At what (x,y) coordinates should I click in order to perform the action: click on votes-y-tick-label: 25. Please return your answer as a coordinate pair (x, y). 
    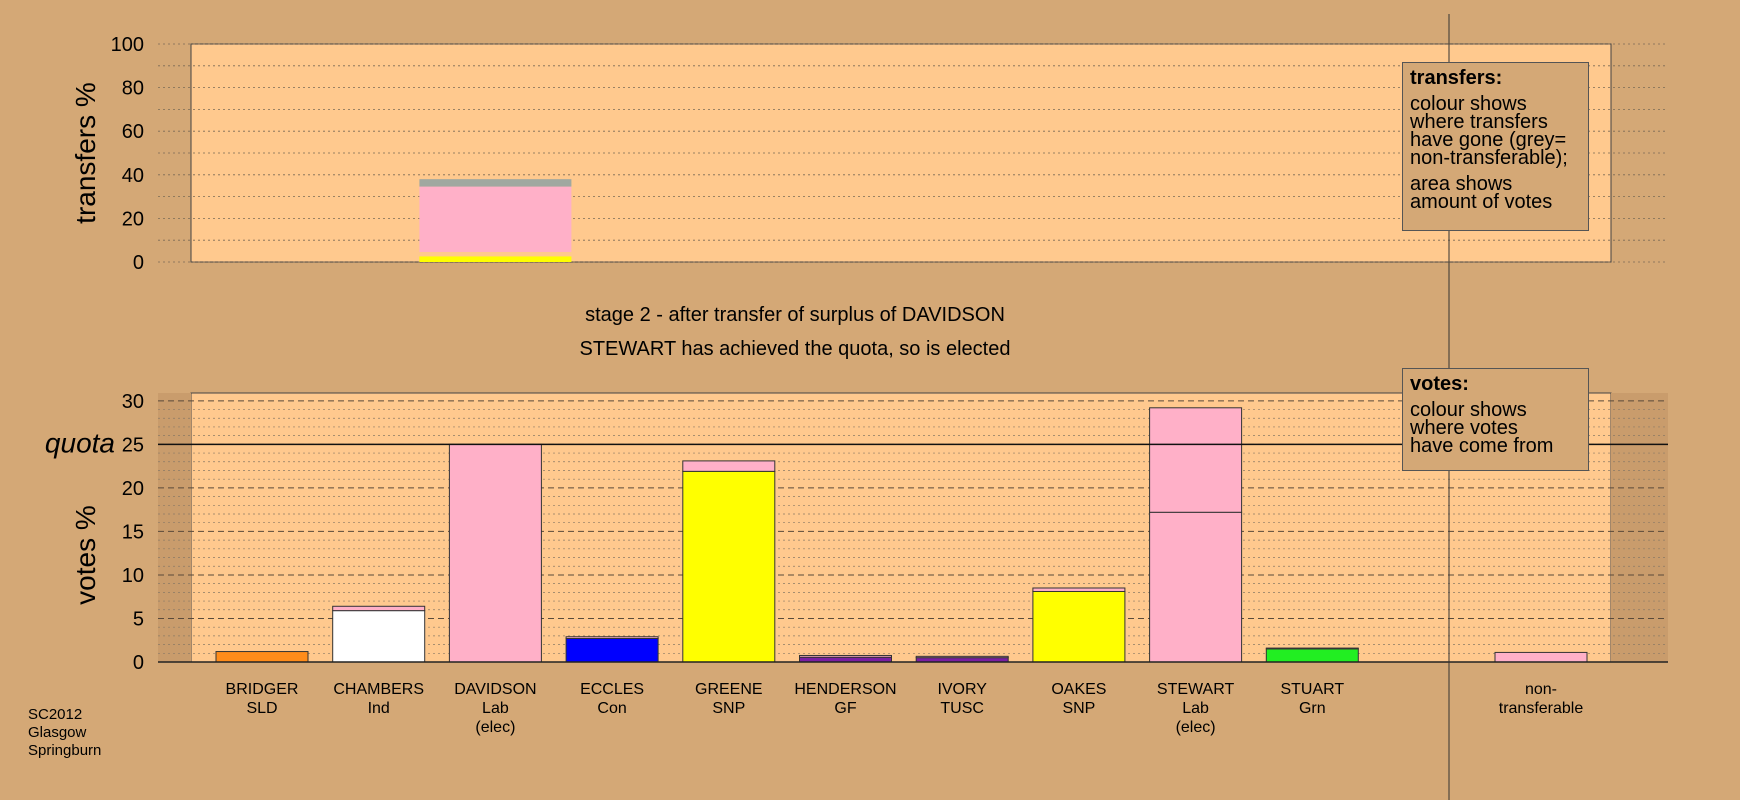
    Looking at the image, I should click on (133, 445).